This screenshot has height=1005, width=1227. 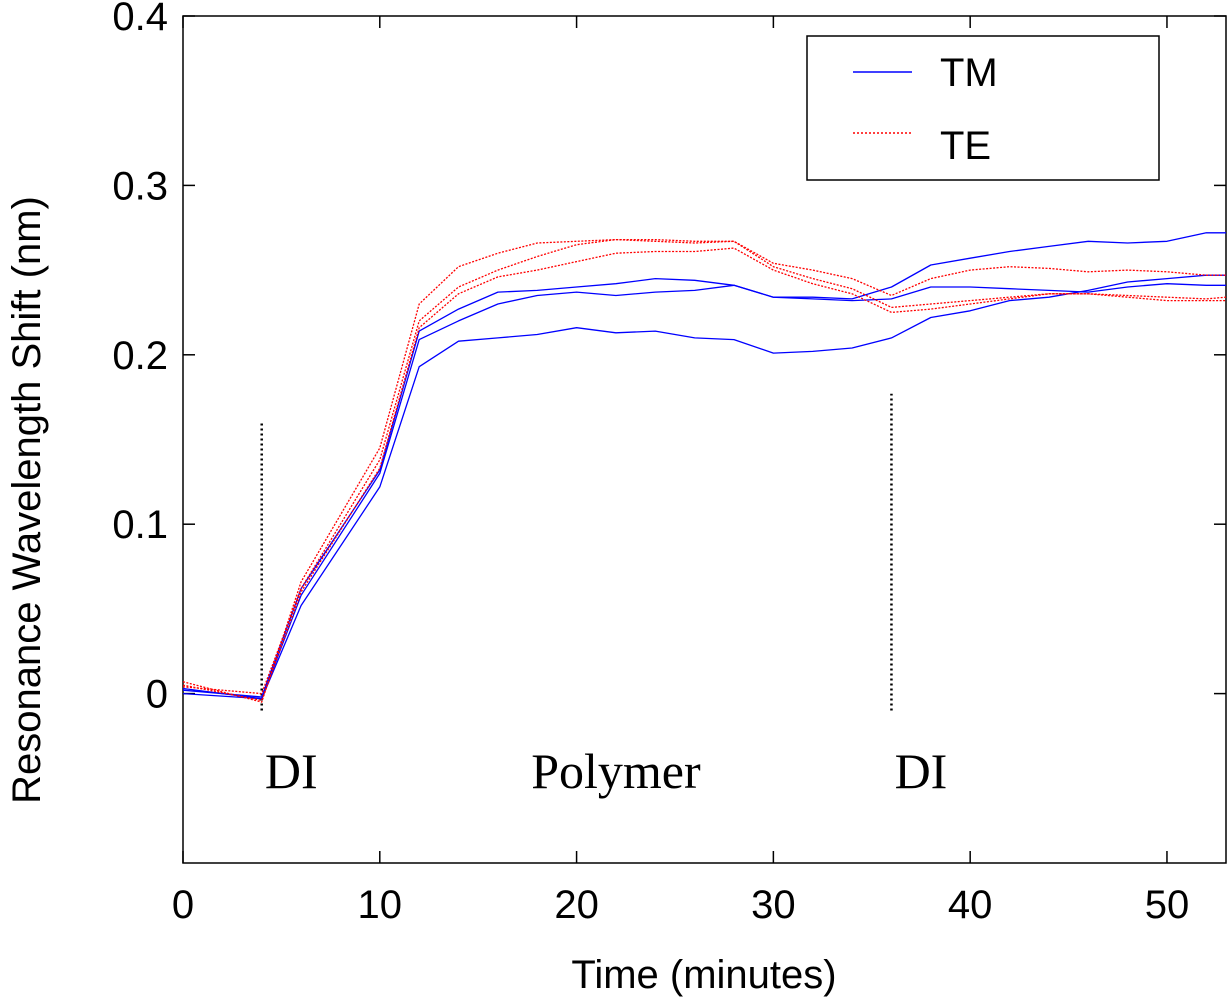 I want to click on legend: TM TE, so click(x=983, y=108).